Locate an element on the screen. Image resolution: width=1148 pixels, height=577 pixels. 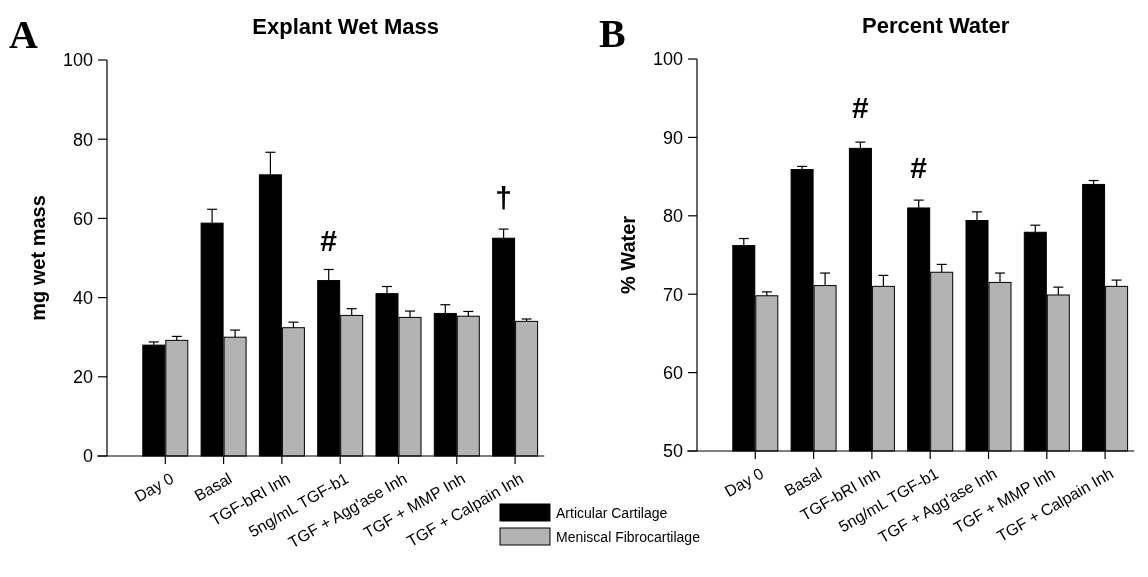
y-axis-title: % Water is located at coordinates (628, 255).